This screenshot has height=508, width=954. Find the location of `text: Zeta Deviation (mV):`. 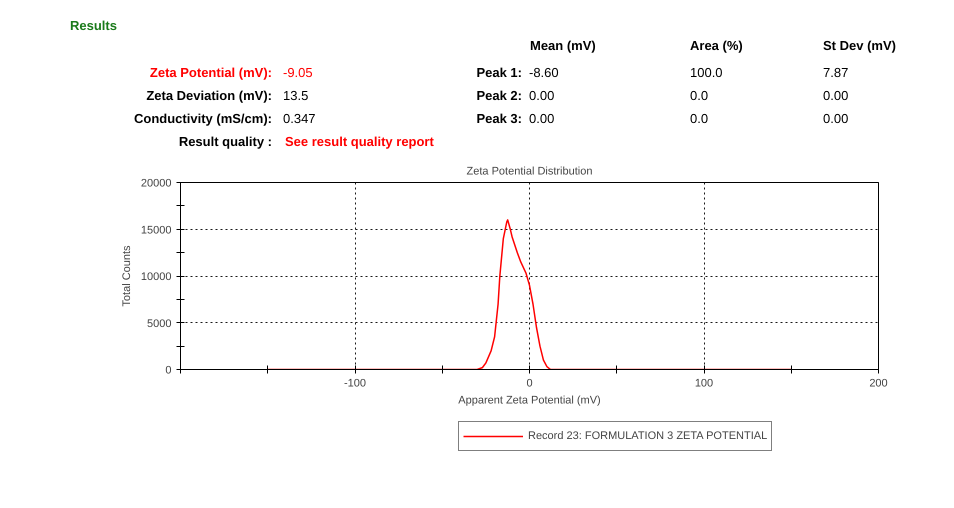

text: Zeta Deviation (mV): is located at coordinates (209, 96).